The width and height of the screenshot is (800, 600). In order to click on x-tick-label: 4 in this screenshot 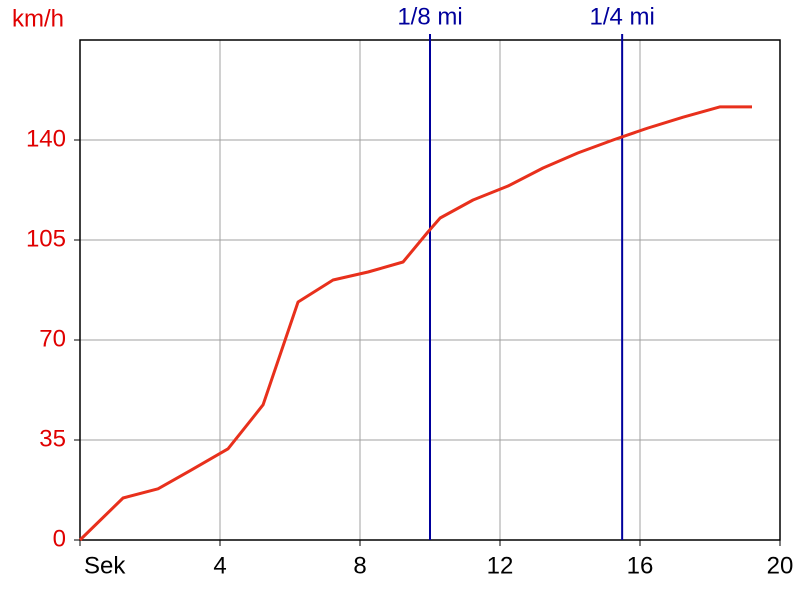, I will do `click(219, 565)`.